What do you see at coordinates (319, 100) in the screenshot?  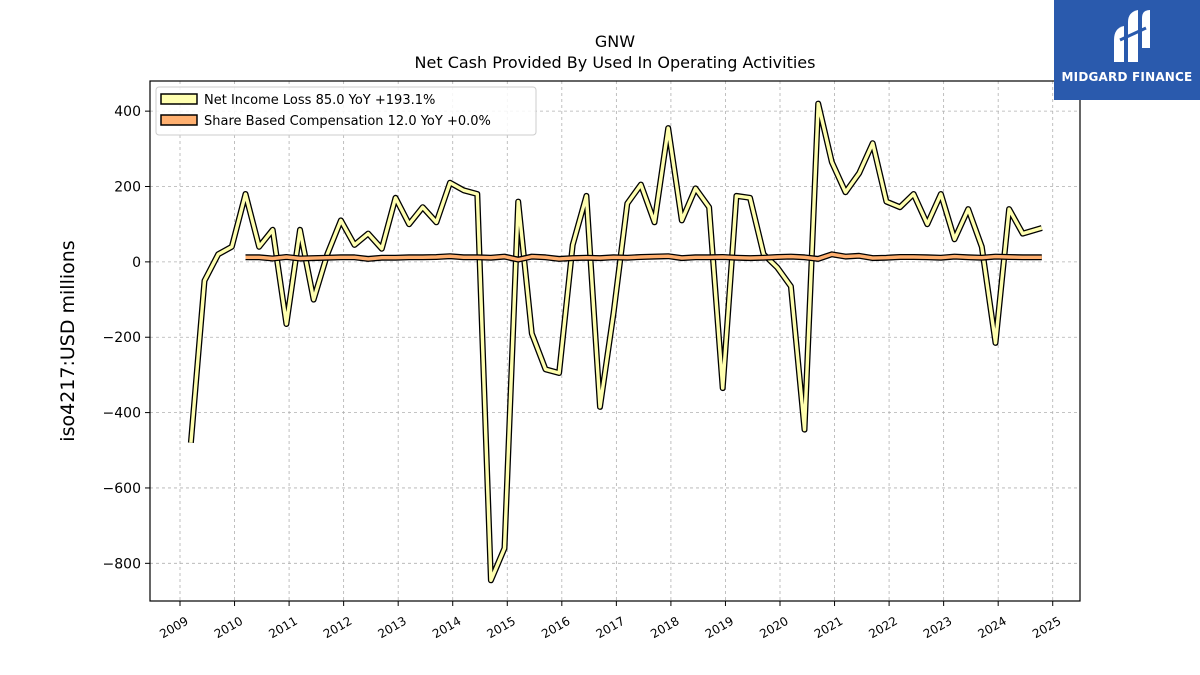 I see `legend-label-0: Net Income Loss 85.0 YoY +193.1%` at bounding box center [319, 100].